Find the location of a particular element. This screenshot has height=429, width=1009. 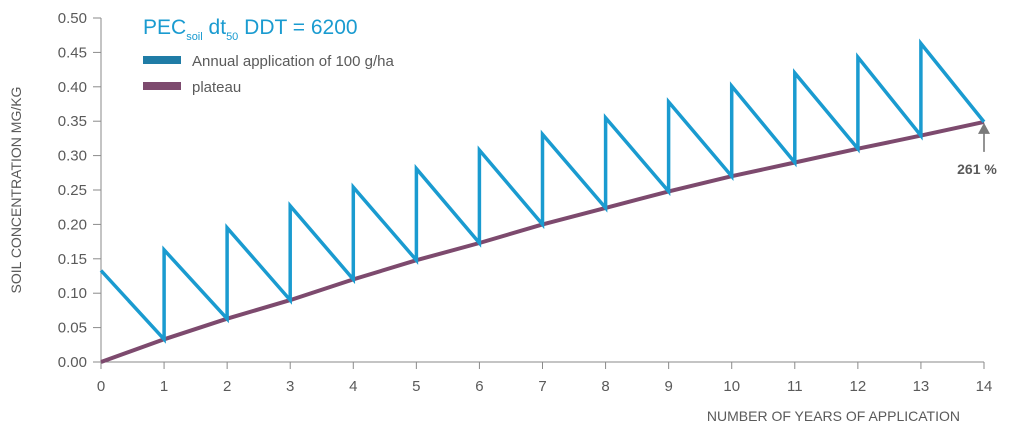

chart-title: PECsoil dt50 DDT = 6200 is located at coordinates (250, 29).